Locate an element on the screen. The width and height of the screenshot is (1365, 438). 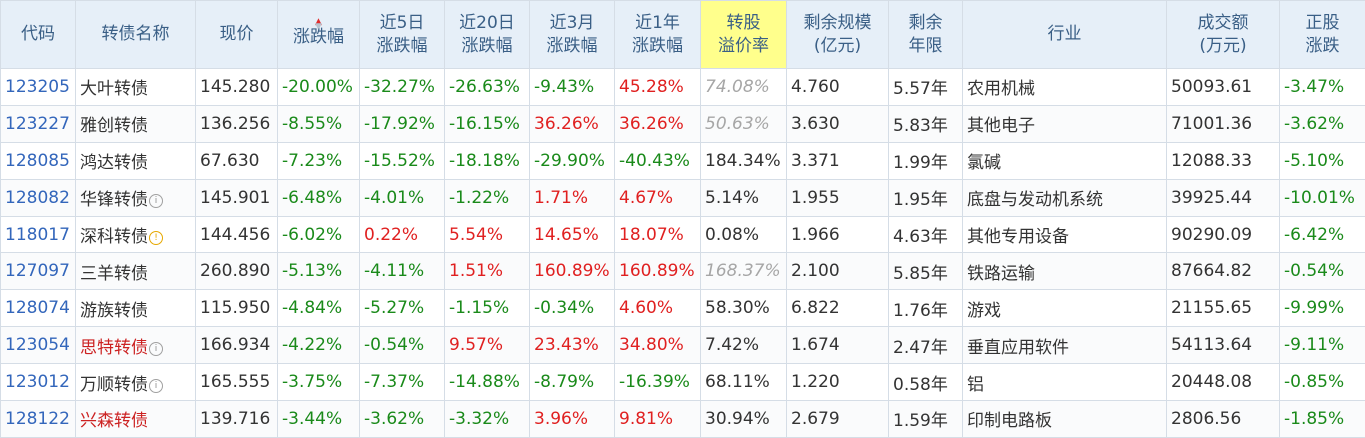
cell-name: 三羊转债 is located at coordinates (136, 271).